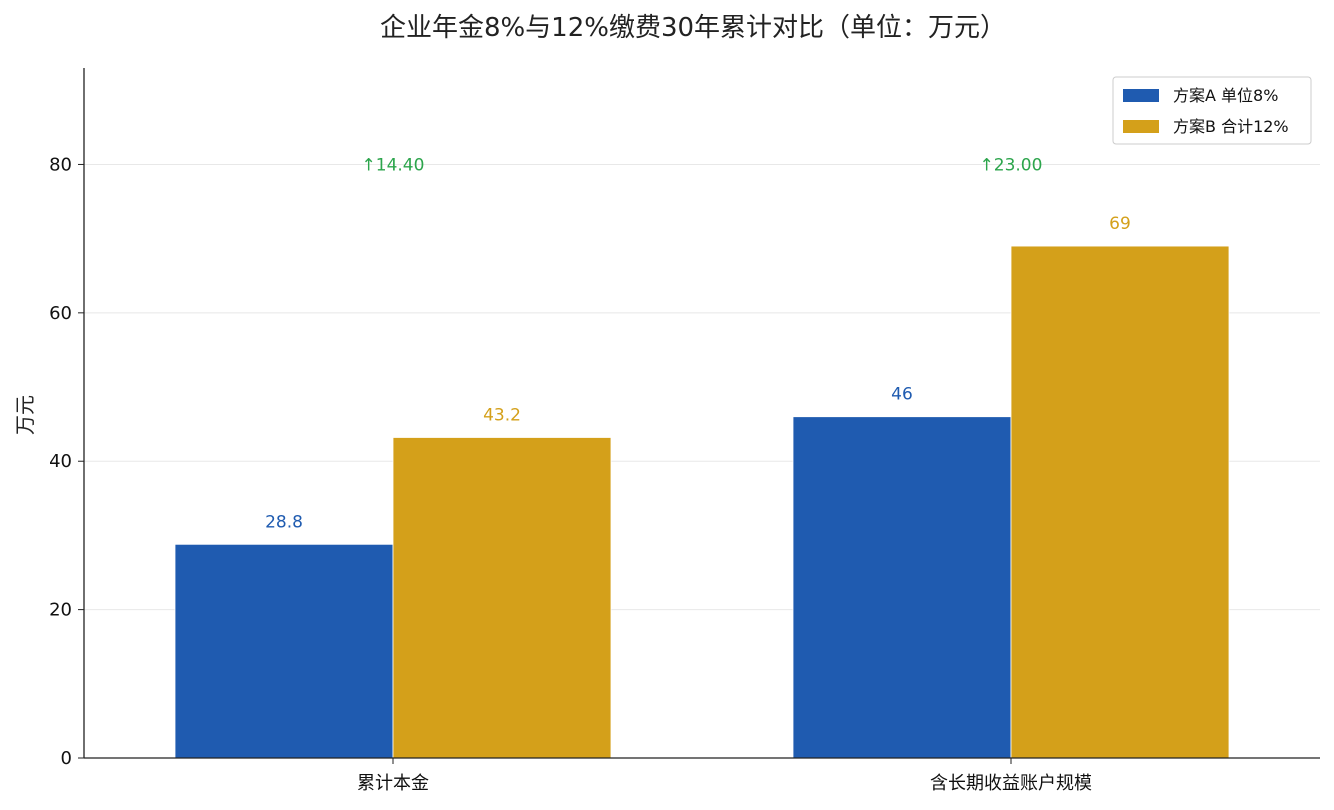 The image size is (1334, 810). Describe the element at coordinates (284, 522) in the screenshot. I see `value-label: 28.8` at that location.